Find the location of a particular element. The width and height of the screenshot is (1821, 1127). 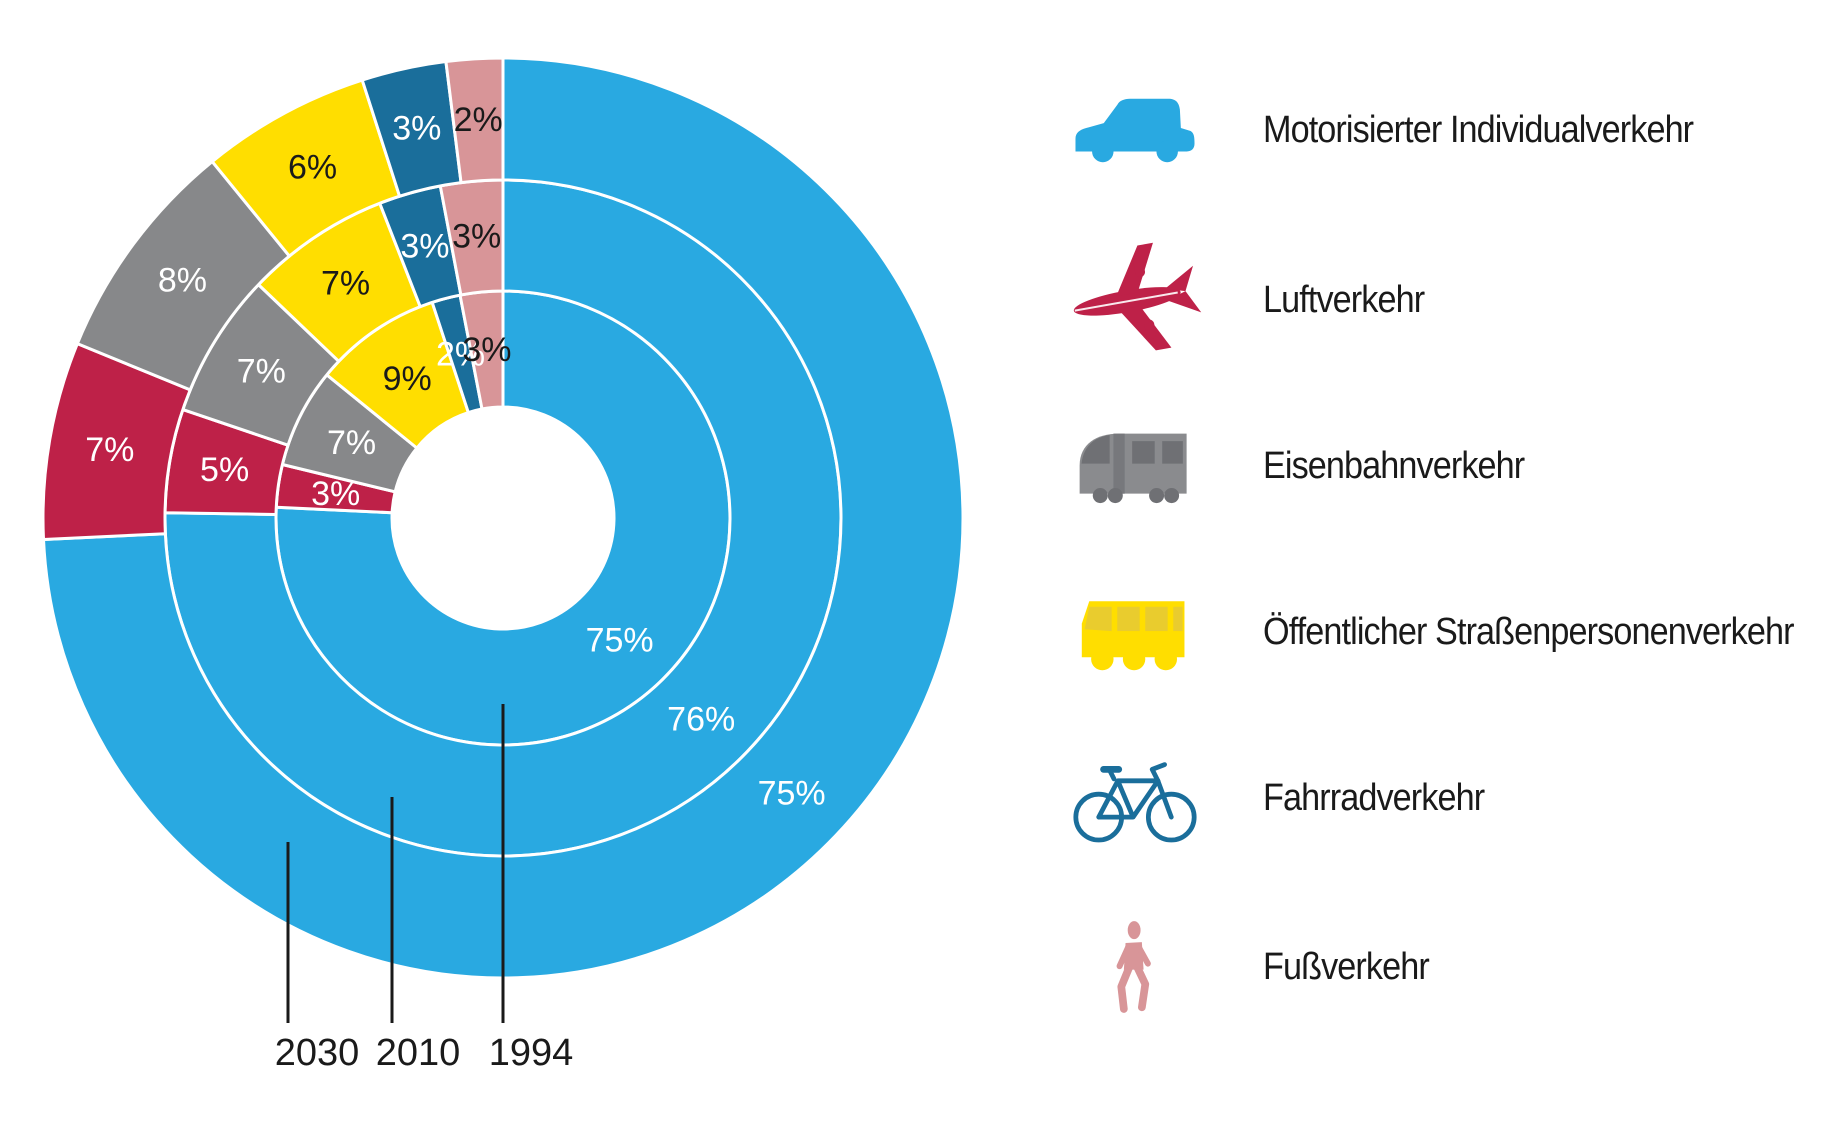

segment-label-1994-miv: 75% is located at coordinates (620, 640).